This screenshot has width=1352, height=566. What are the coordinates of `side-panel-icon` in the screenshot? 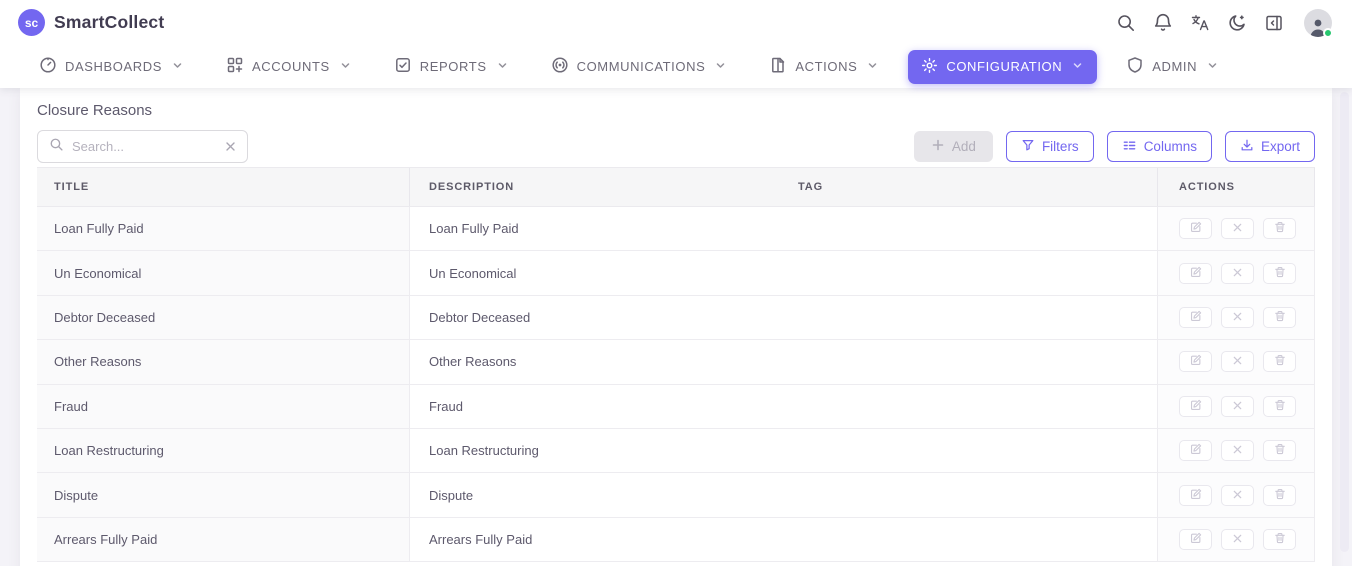 It's located at (1274, 23).